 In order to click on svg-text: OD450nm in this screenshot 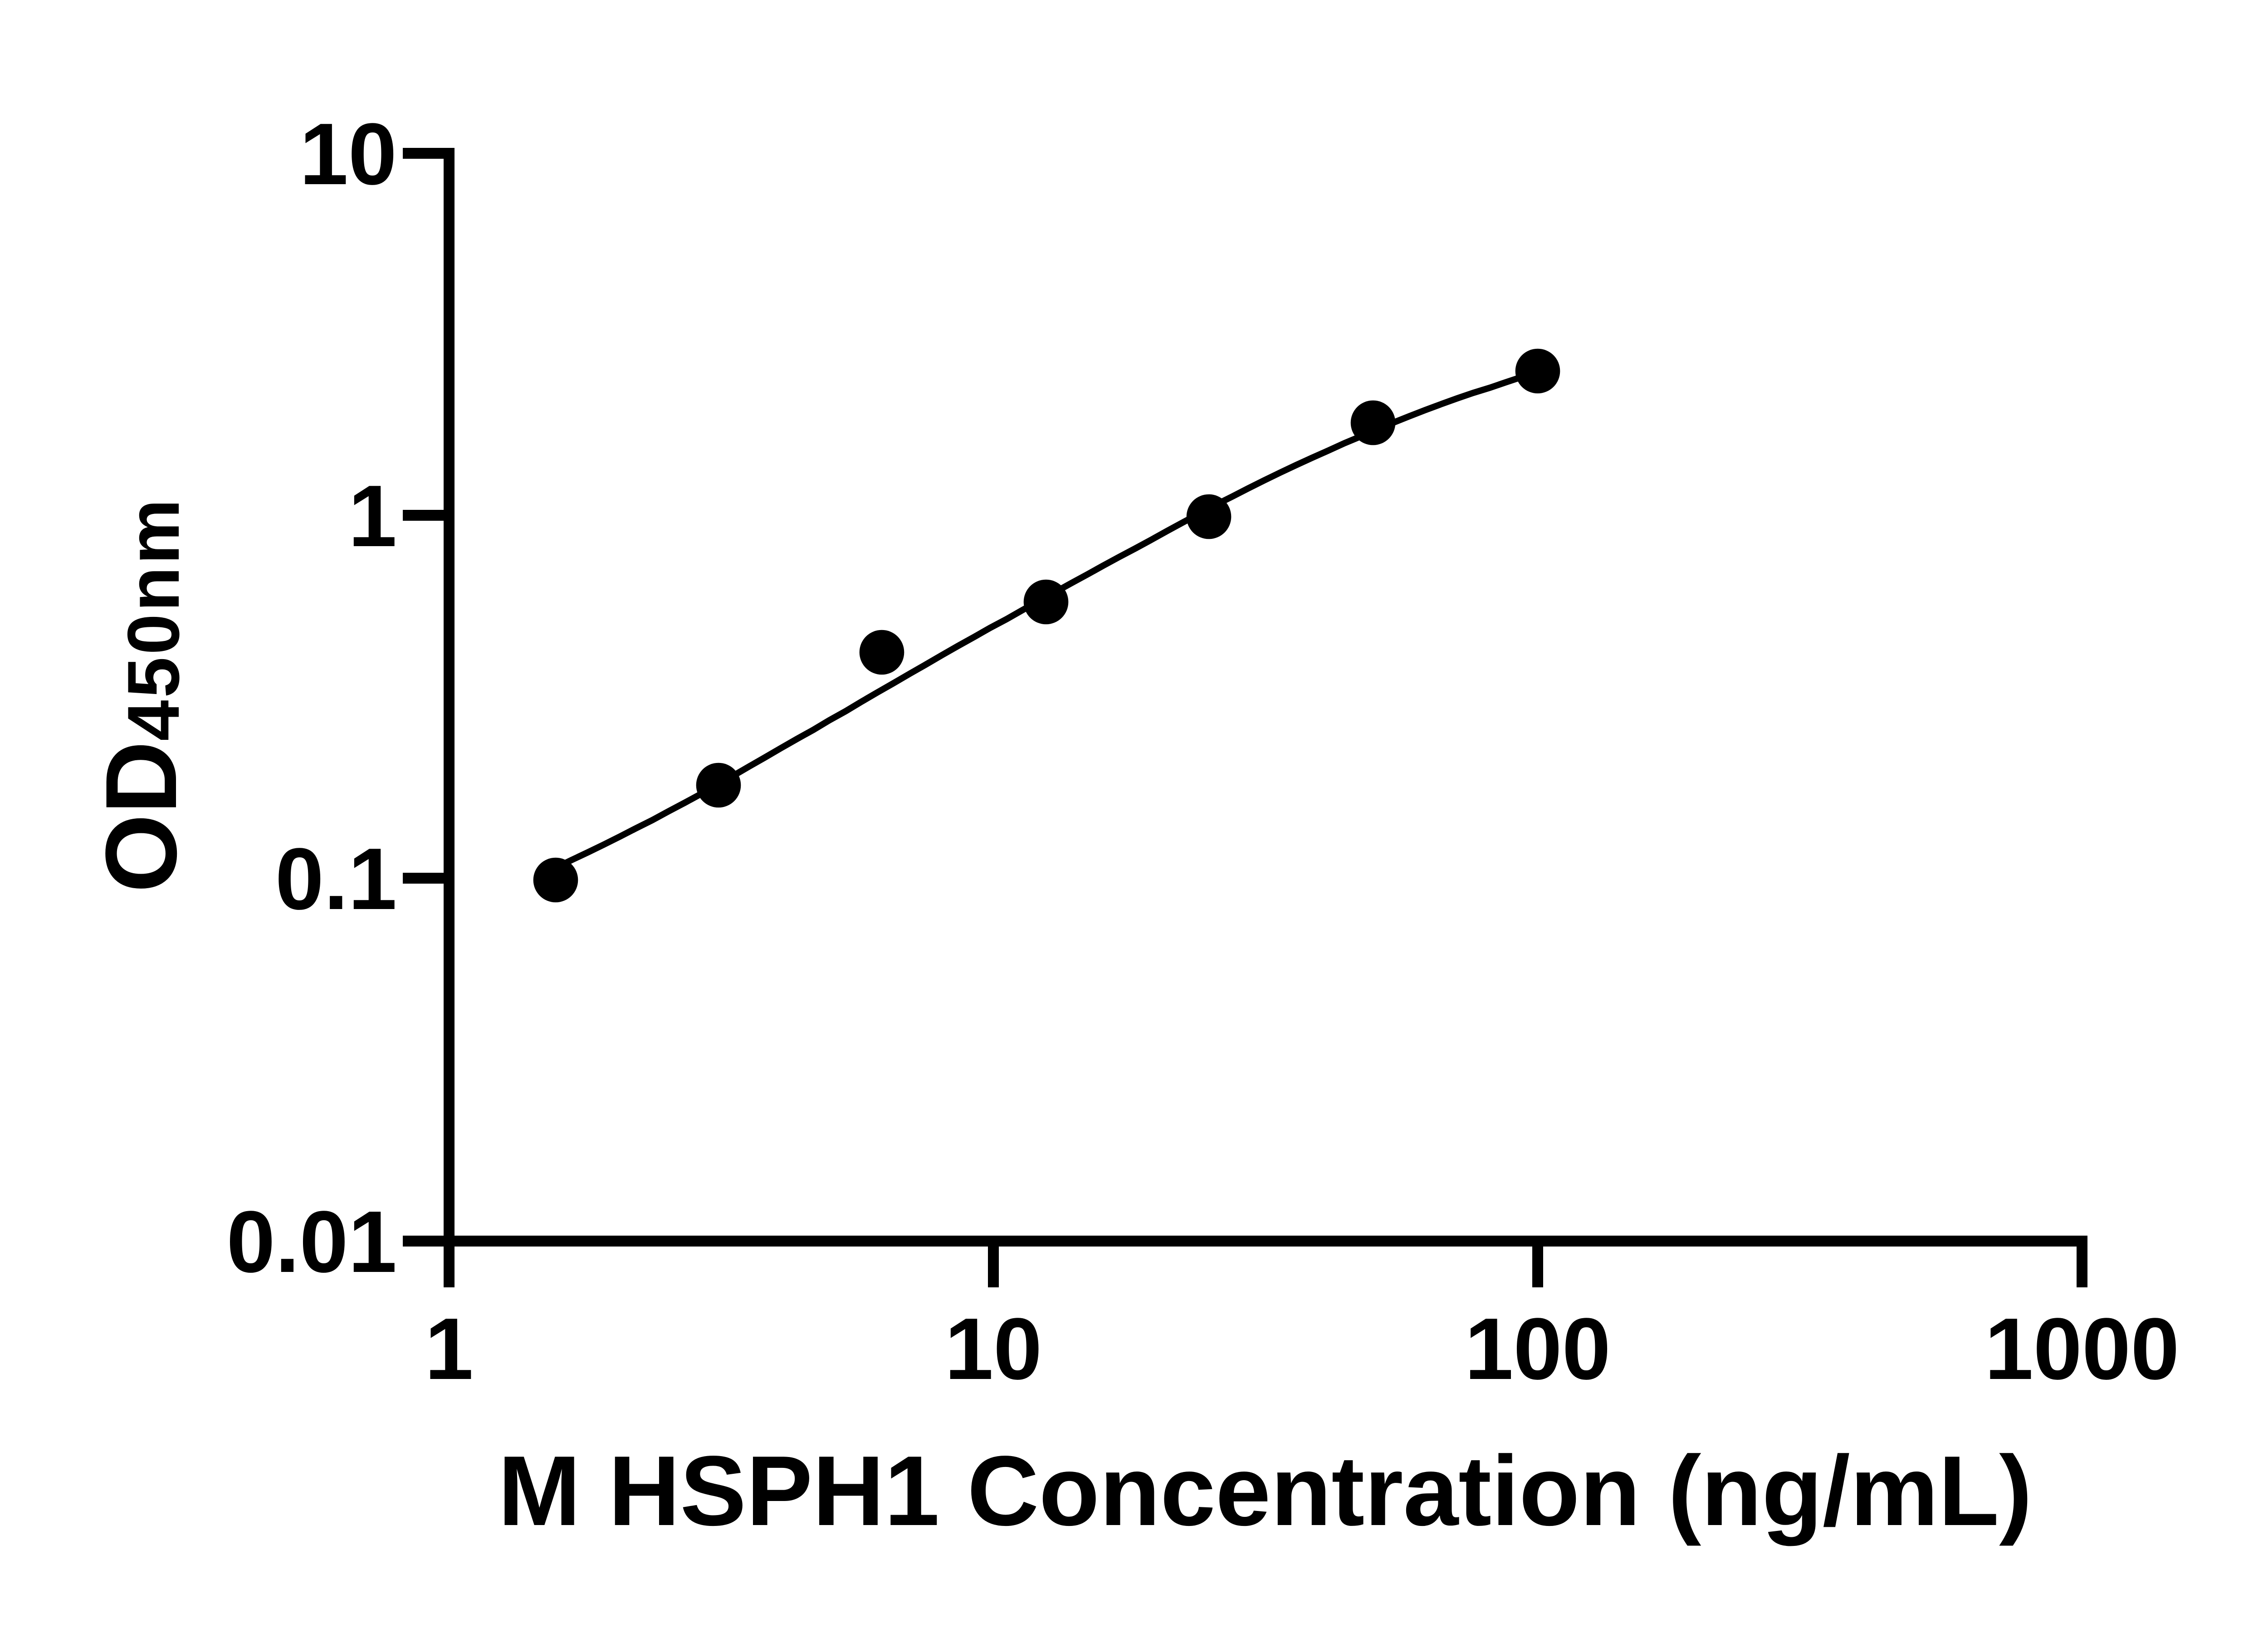, I will do `click(141, 695)`.